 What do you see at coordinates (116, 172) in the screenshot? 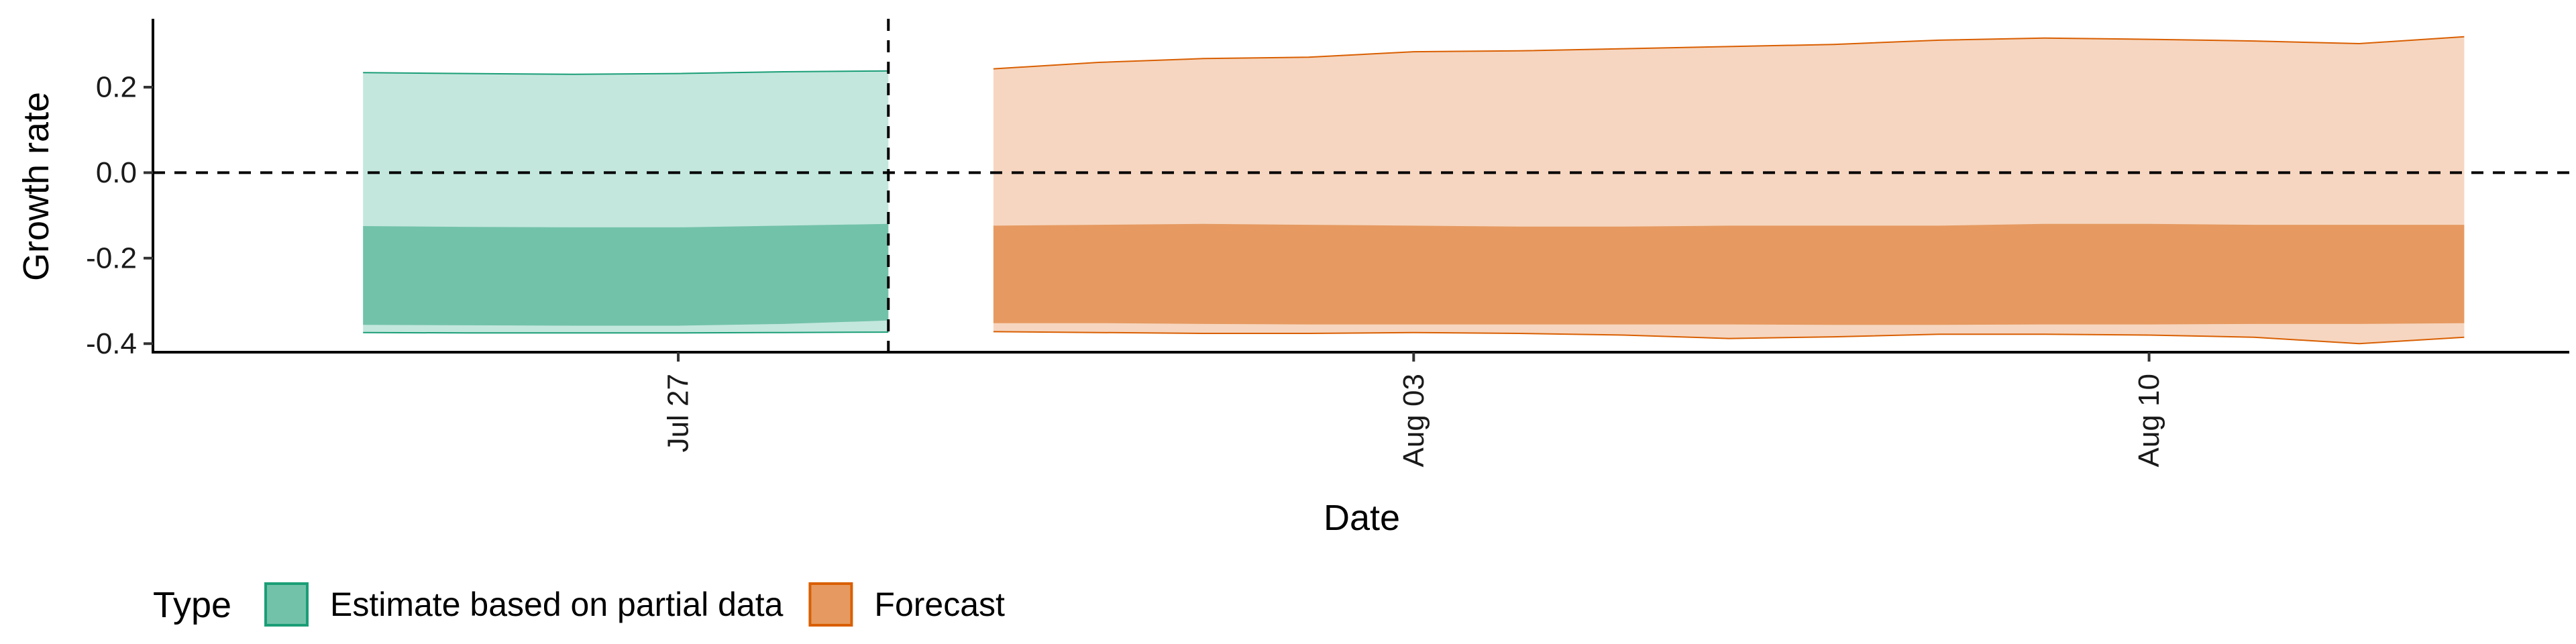
I see `y-tick-label: 0.0` at bounding box center [116, 172].